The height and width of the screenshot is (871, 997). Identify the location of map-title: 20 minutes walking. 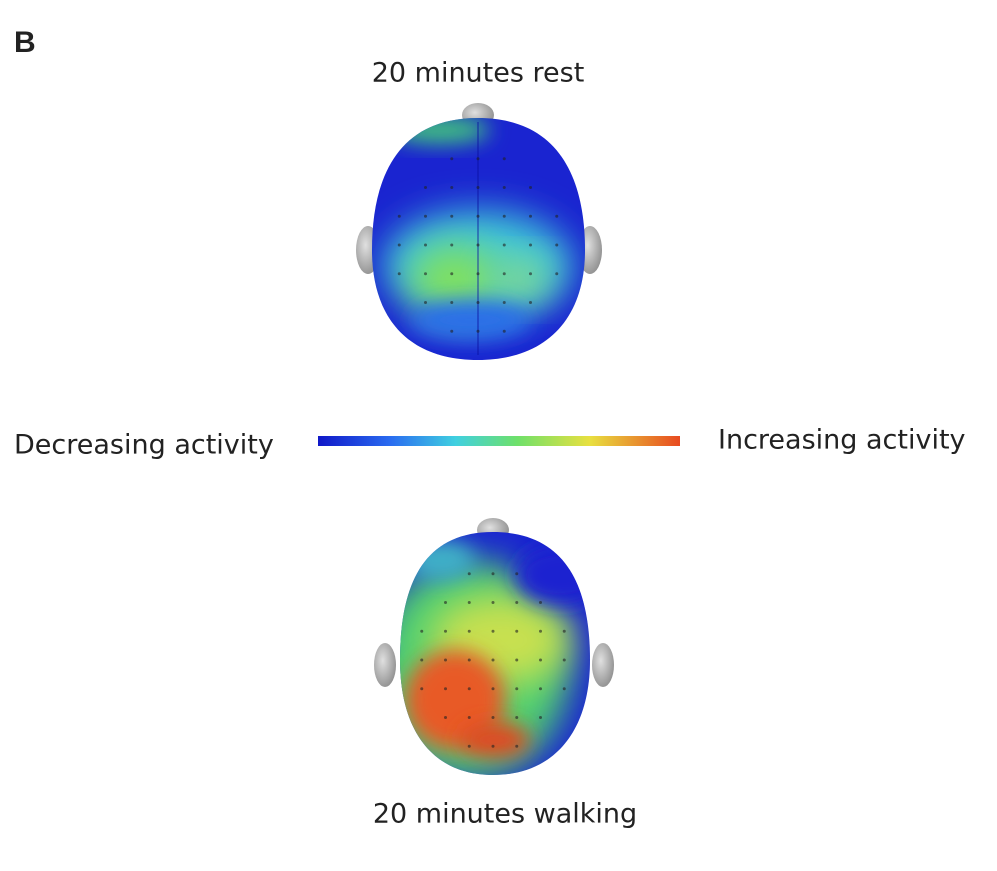
(505, 814).